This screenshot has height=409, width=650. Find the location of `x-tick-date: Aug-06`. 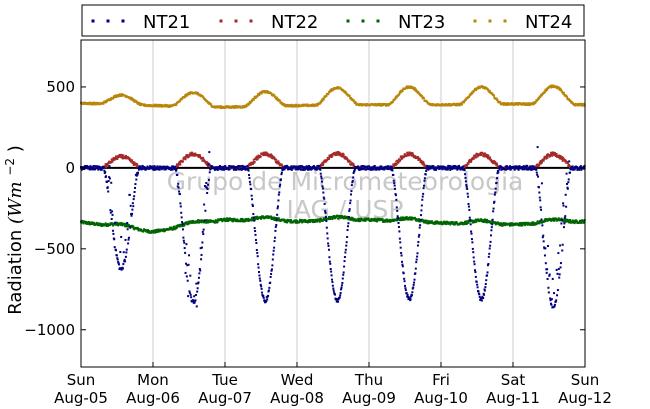

x-tick-date: Aug-06 is located at coordinates (153, 398).